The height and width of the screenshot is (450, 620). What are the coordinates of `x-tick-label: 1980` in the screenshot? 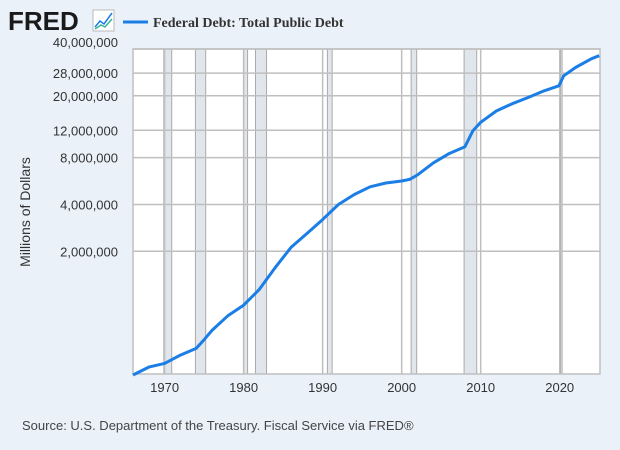 It's located at (243, 387).